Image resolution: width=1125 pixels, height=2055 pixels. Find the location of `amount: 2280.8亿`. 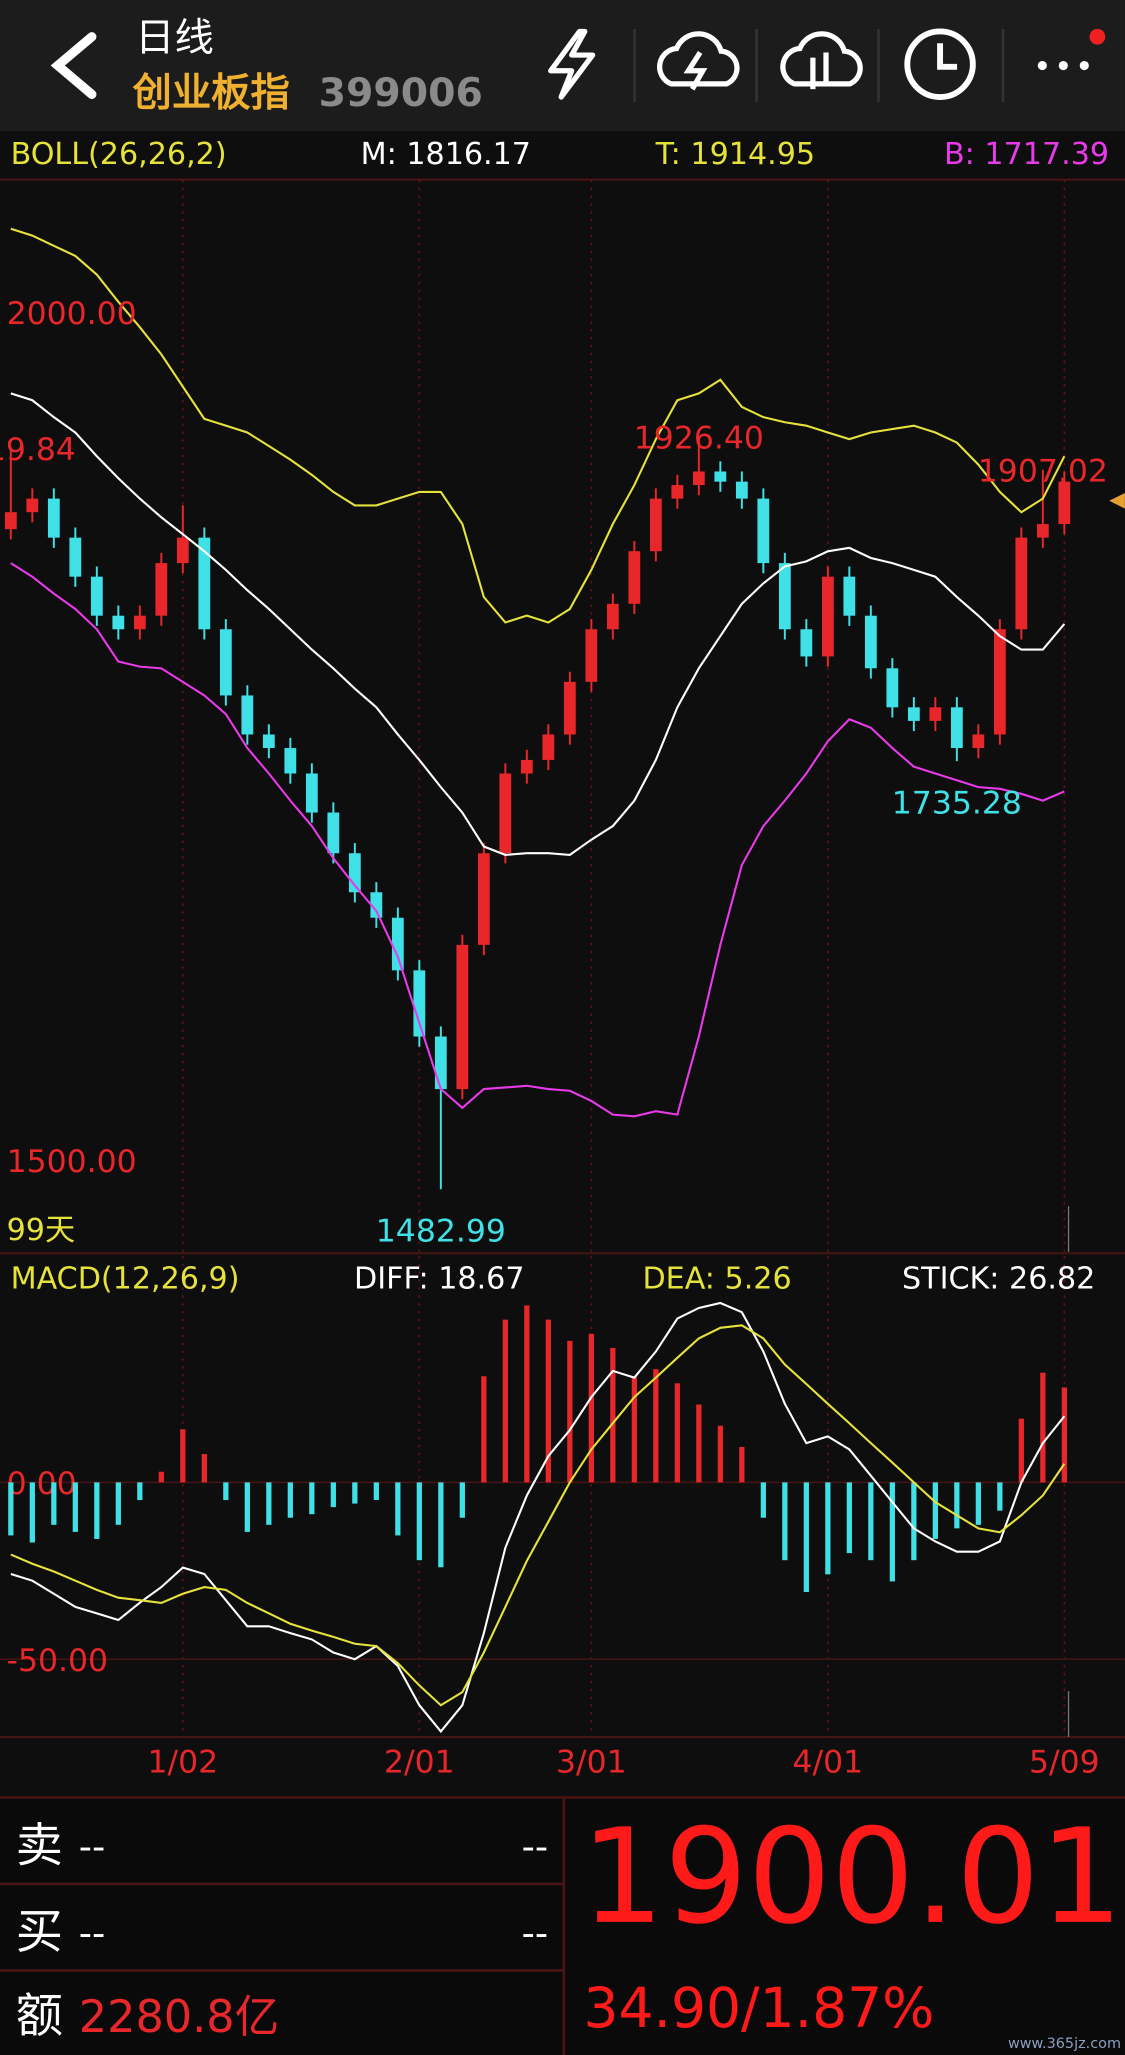

amount: 2280.8亿 is located at coordinates (179, 2017).